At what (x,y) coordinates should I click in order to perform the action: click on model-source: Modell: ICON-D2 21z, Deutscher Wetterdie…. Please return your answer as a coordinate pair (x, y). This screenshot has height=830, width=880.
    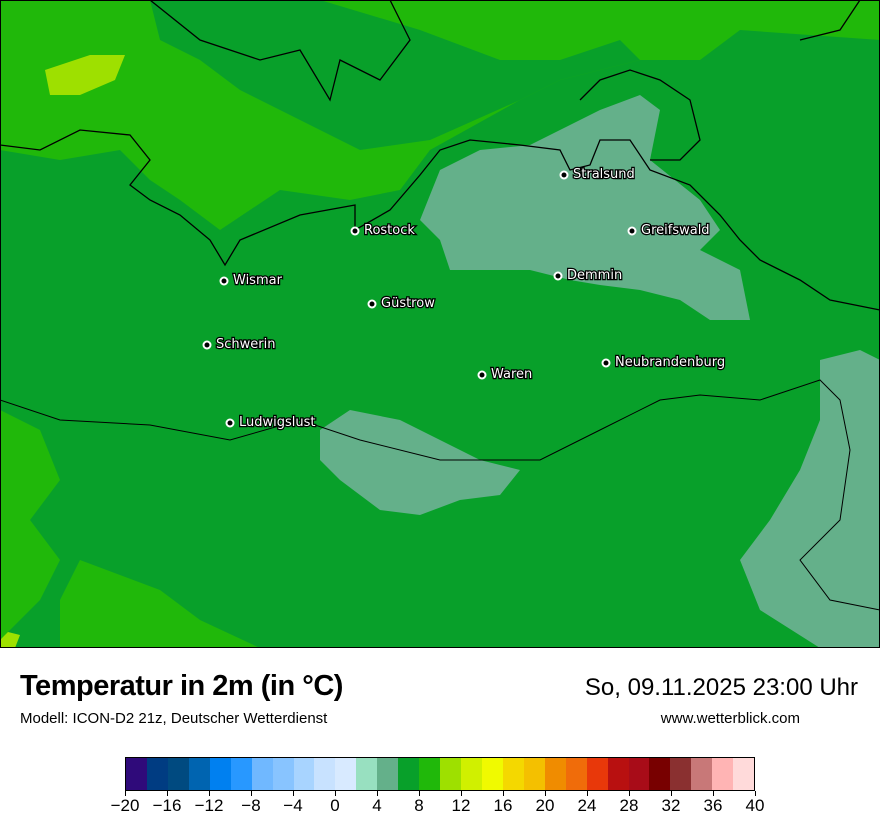
    Looking at the image, I should click on (174, 718).